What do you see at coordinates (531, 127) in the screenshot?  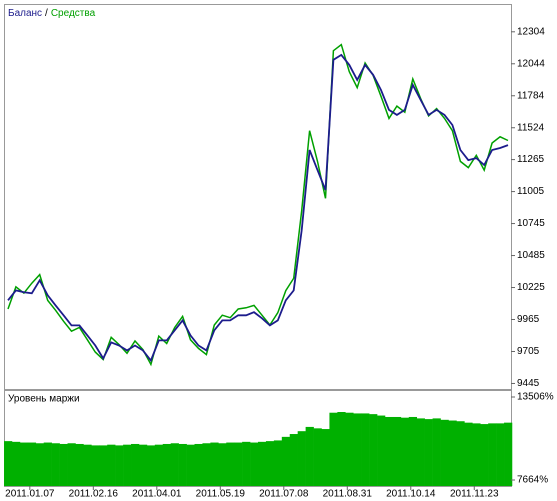 I see `y-tick-label: 11524` at bounding box center [531, 127].